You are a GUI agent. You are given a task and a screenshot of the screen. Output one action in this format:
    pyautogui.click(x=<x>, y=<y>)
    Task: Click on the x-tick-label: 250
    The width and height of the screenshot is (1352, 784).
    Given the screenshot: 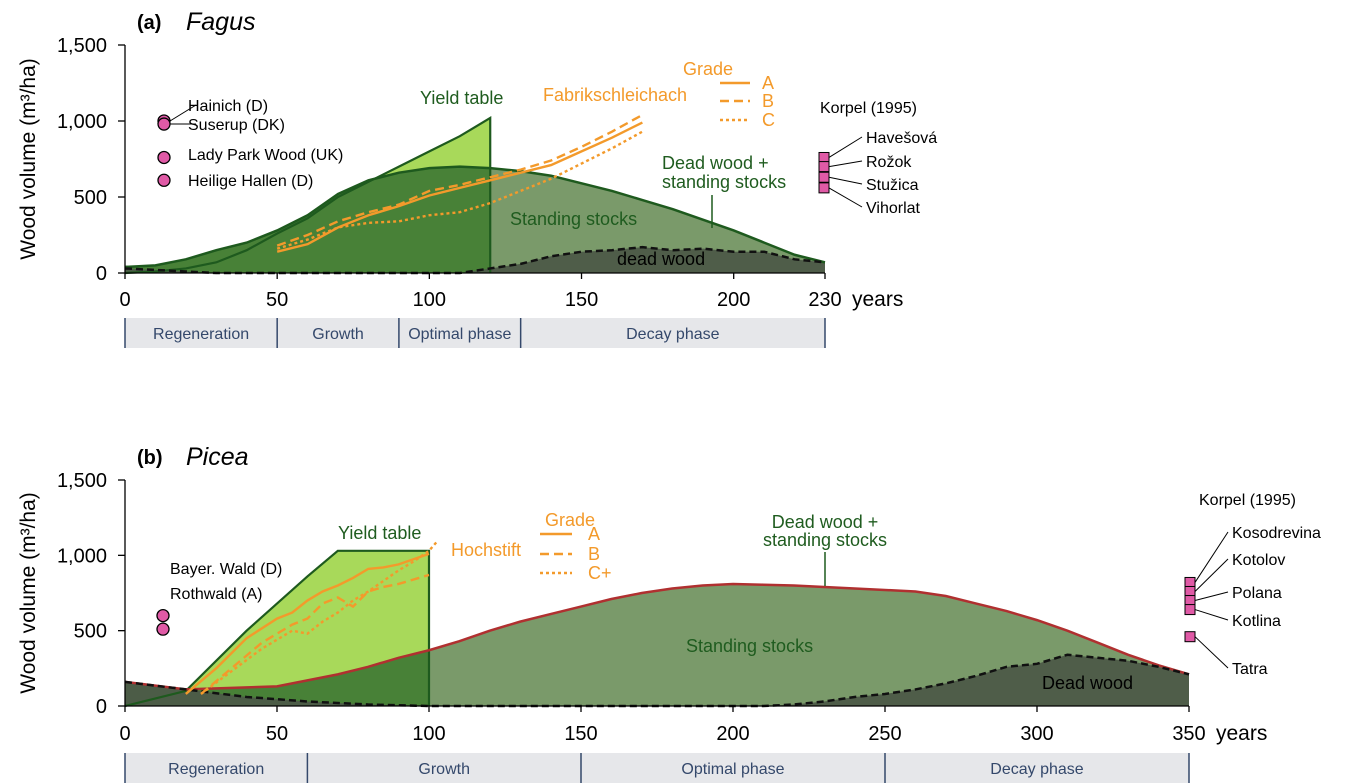 What is the action you would take?
    pyautogui.click(x=884, y=734)
    